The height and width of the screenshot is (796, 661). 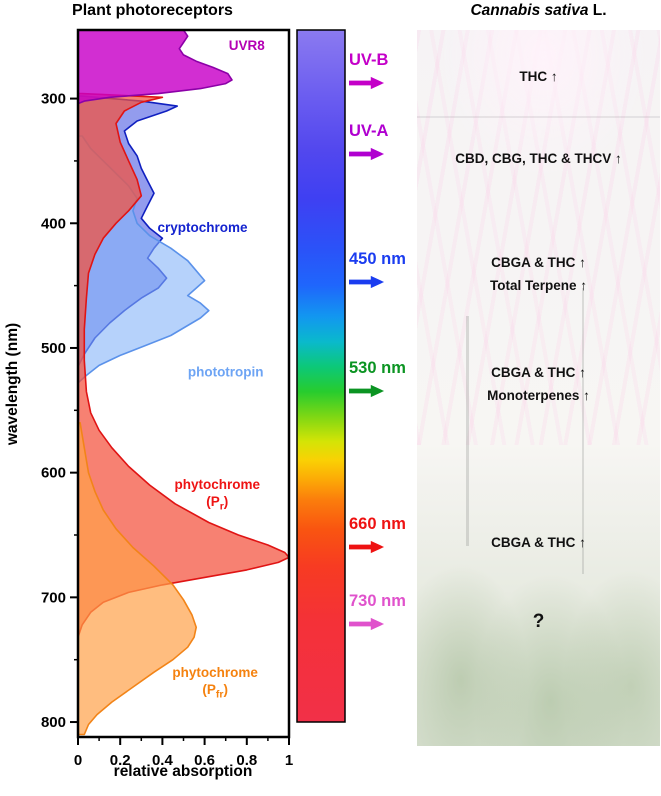 I want to click on right-panel-title: Cannabis sativa L., so click(x=538, y=11).